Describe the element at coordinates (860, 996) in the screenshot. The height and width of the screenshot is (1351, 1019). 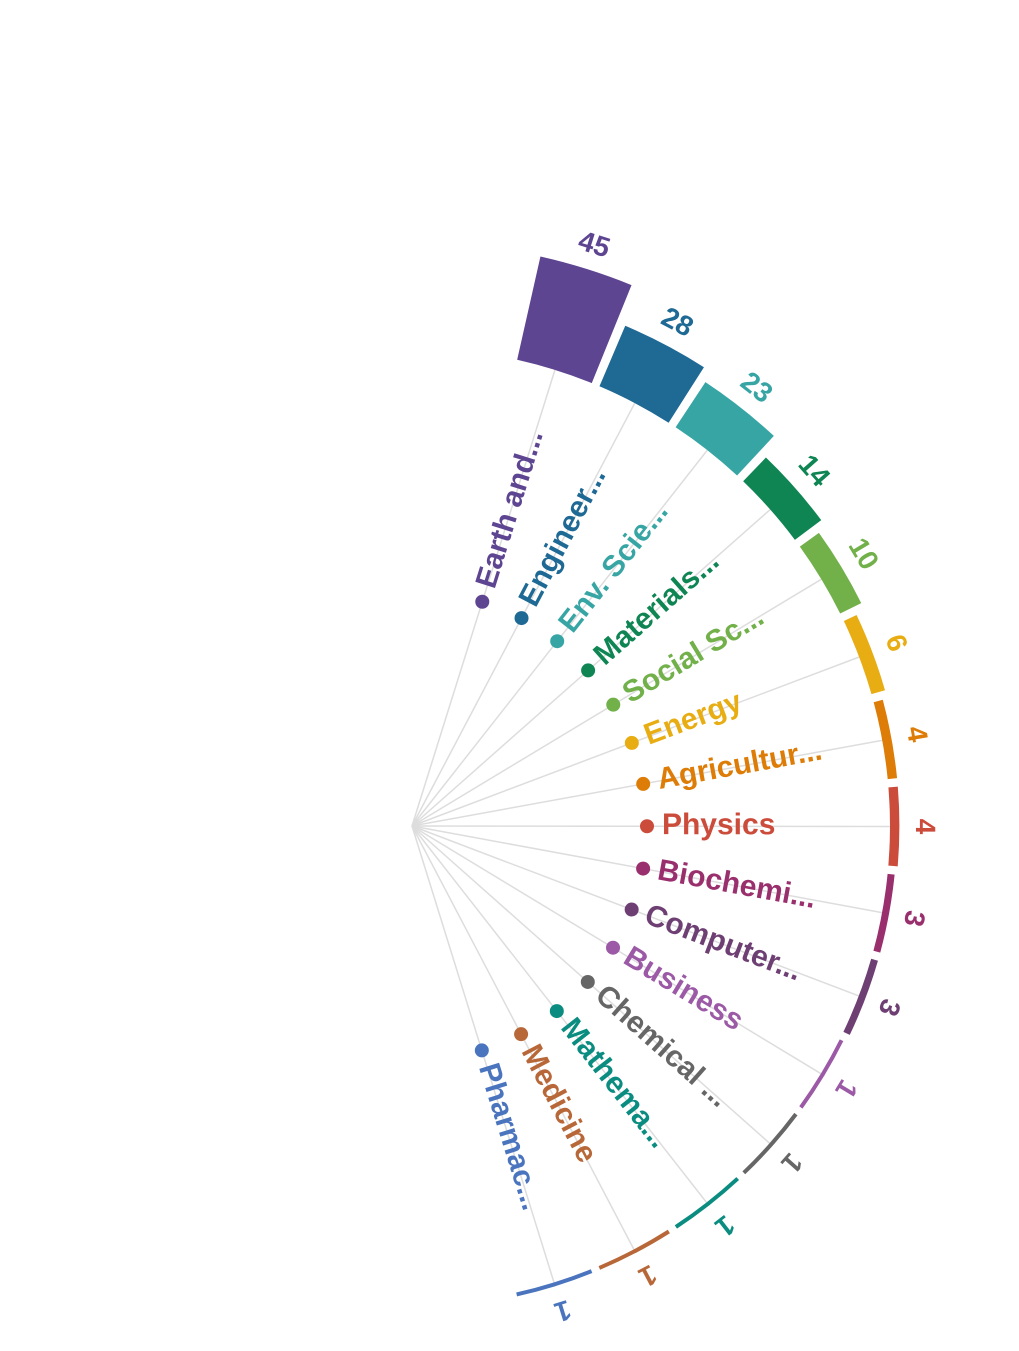
I see `bar-computer` at that location.